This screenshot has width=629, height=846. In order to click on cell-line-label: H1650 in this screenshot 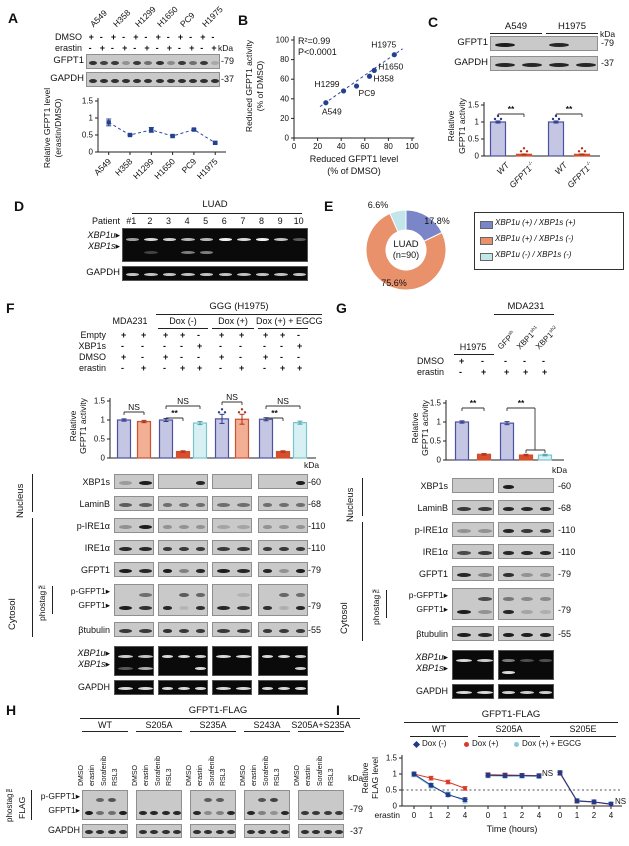, I will do `click(167, 16)`.